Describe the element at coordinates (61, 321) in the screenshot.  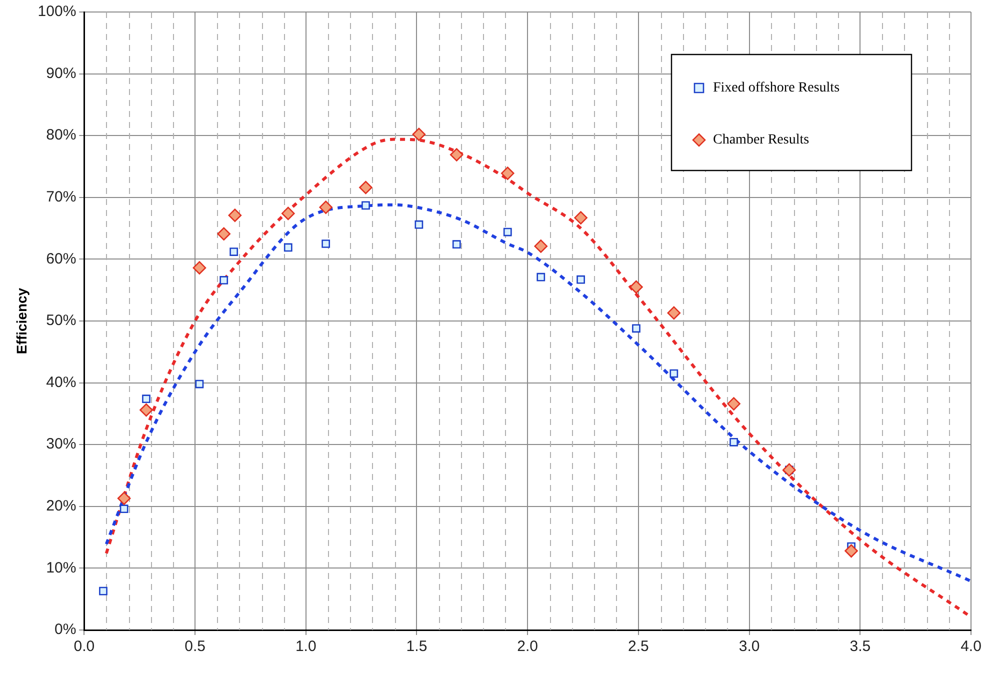
I see `y-tick-label: 50%` at that location.